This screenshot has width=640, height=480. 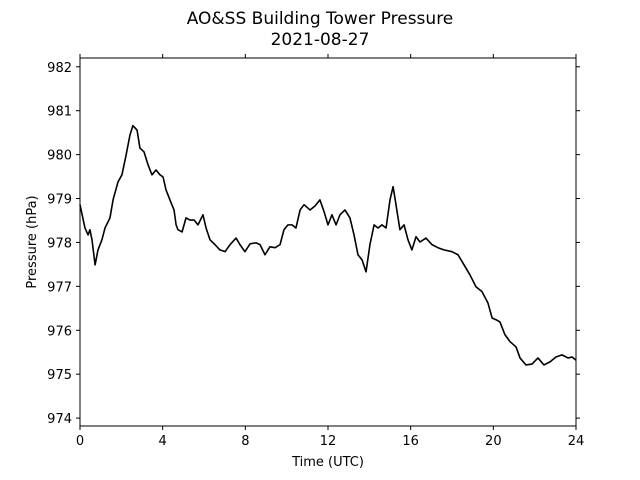 What do you see at coordinates (59, 68) in the screenshot?
I see `y-tick-label: 982` at bounding box center [59, 68].